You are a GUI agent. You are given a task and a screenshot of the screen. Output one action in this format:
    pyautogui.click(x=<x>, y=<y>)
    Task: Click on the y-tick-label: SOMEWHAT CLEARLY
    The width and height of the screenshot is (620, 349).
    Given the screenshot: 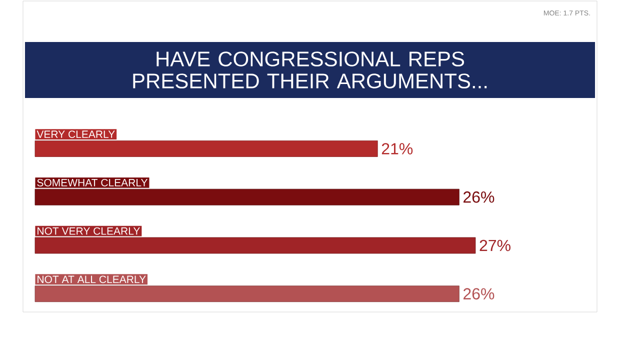 What is the action you would take?
    pyautogui.click(x=92, y=182)
    